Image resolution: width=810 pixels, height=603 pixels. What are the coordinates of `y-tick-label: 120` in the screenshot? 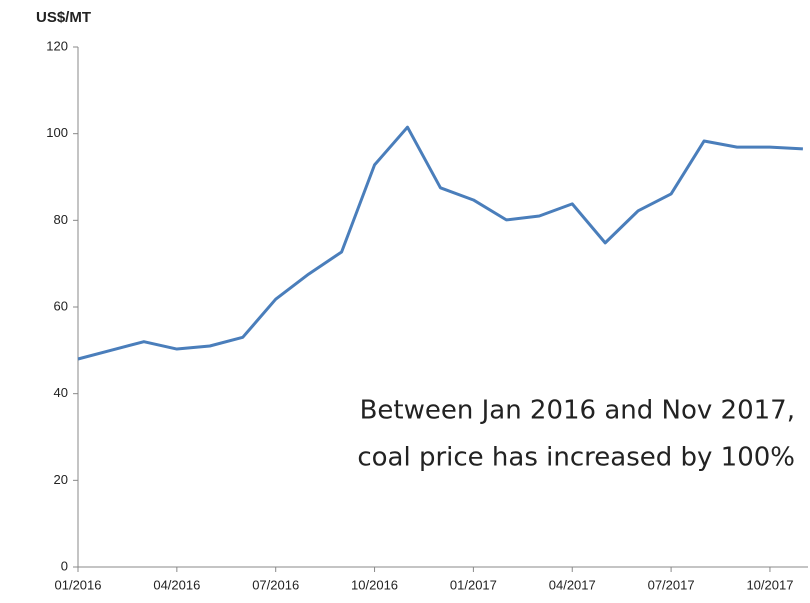 It's located at (57, 45).